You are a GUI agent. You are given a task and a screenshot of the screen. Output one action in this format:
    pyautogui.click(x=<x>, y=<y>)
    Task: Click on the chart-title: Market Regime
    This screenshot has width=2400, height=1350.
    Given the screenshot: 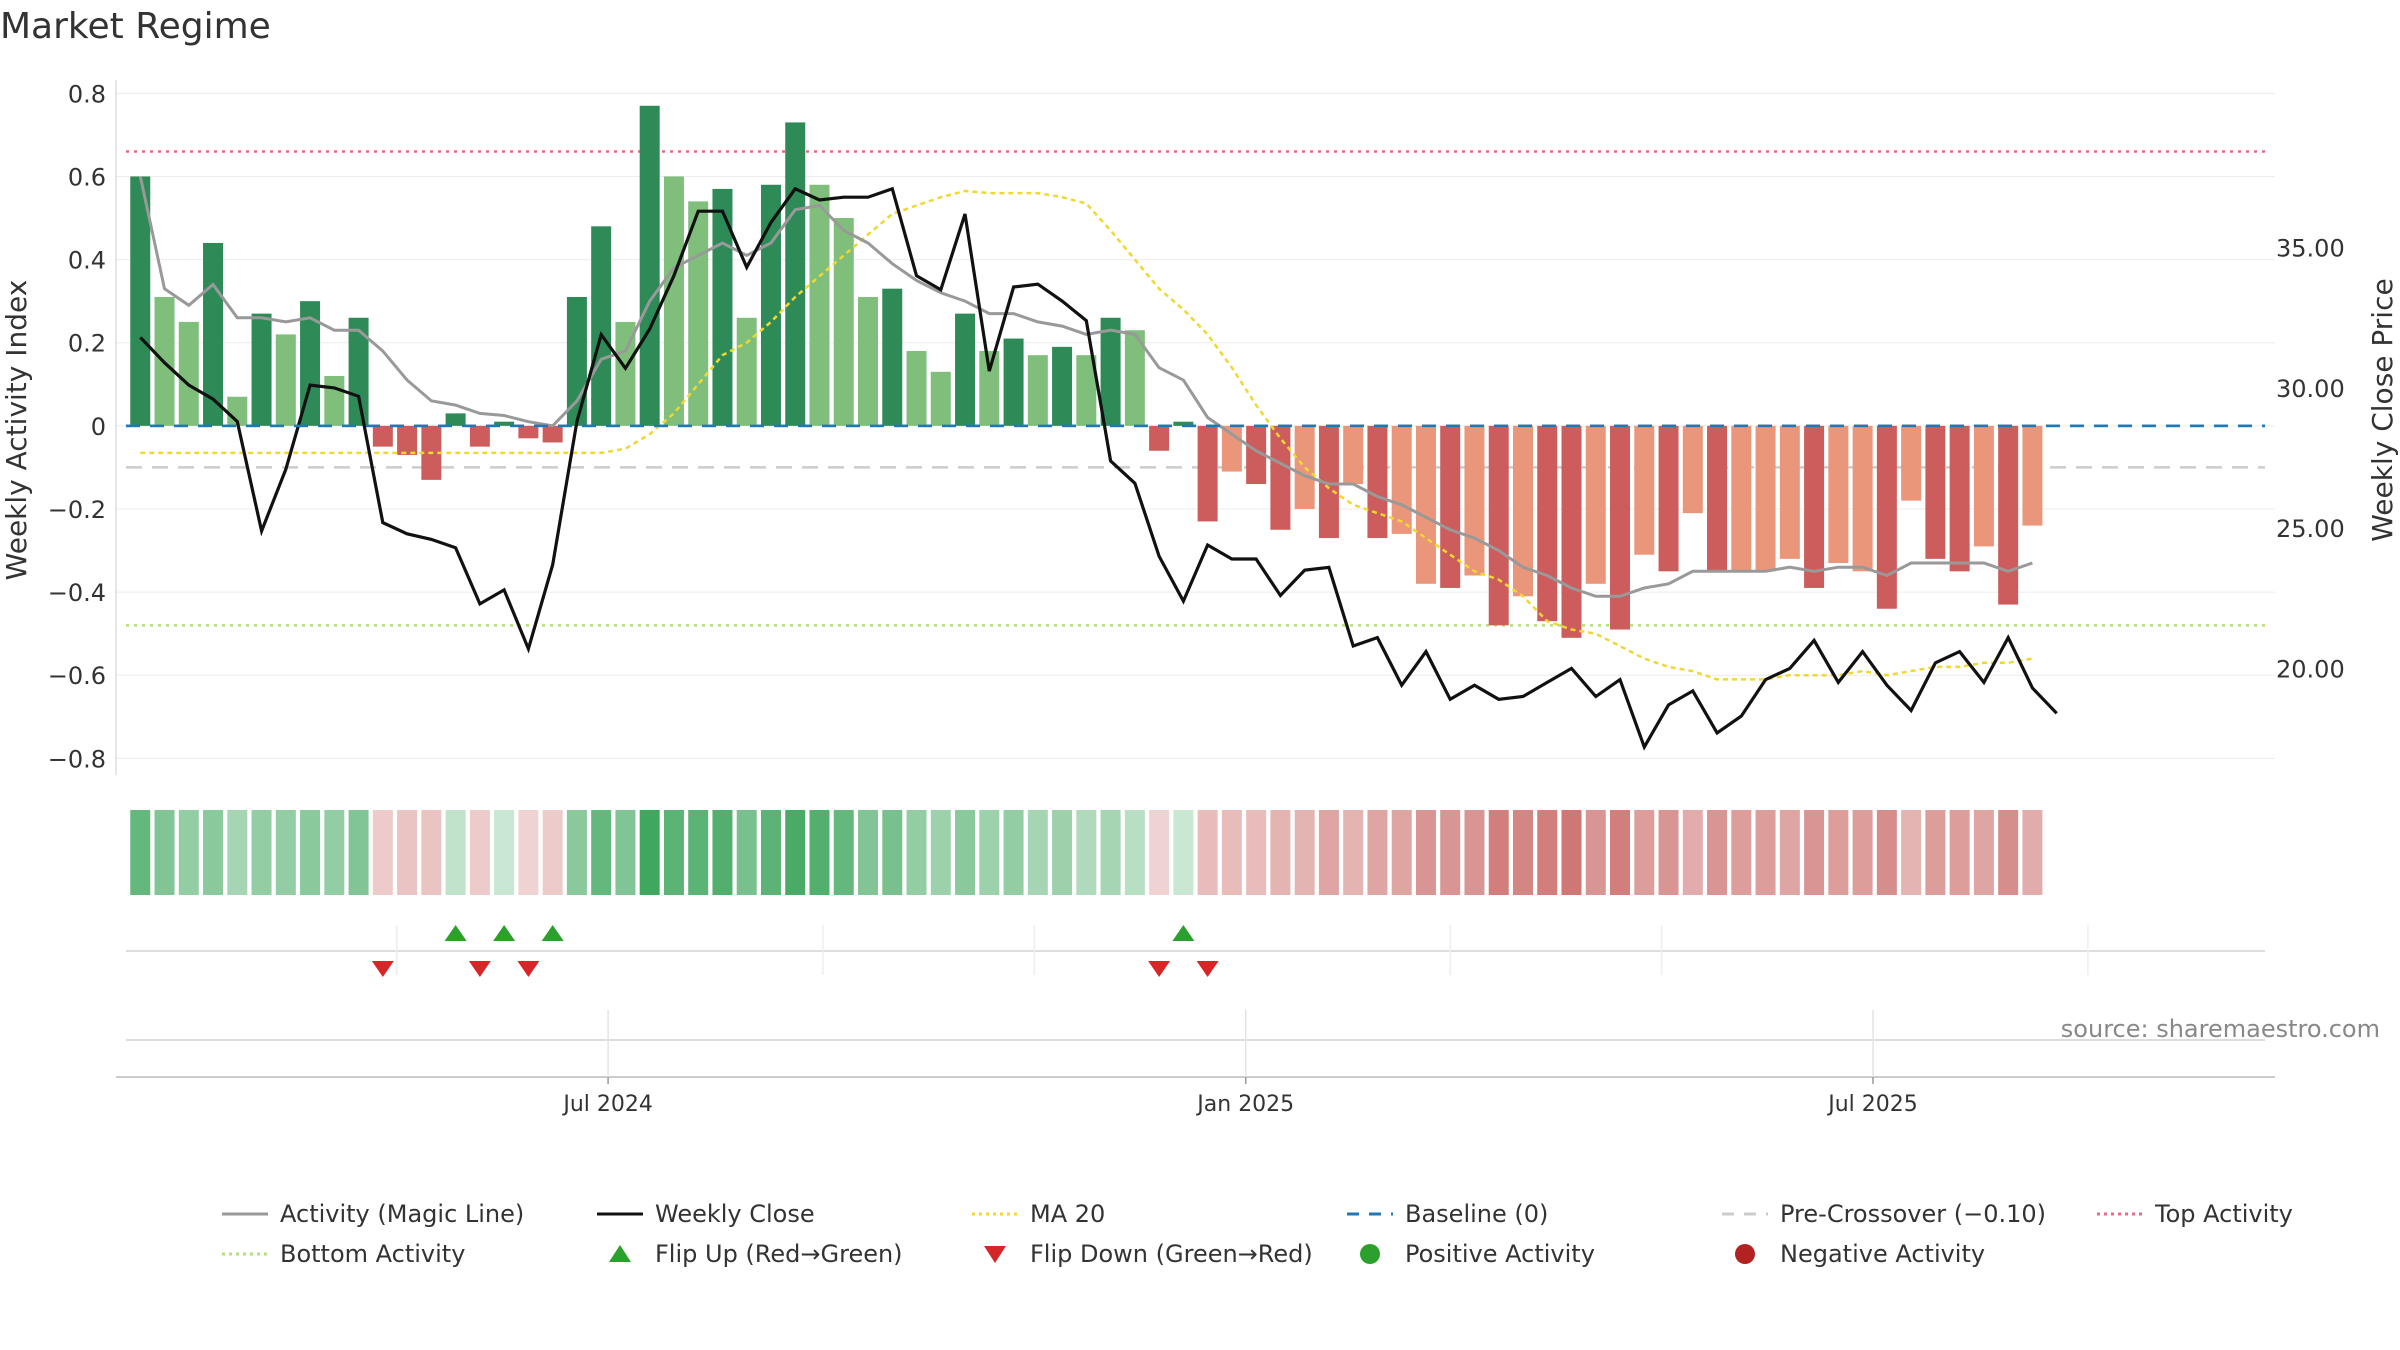 What is the action you would take?
    pyautogui.click(x=135, y=26)
    